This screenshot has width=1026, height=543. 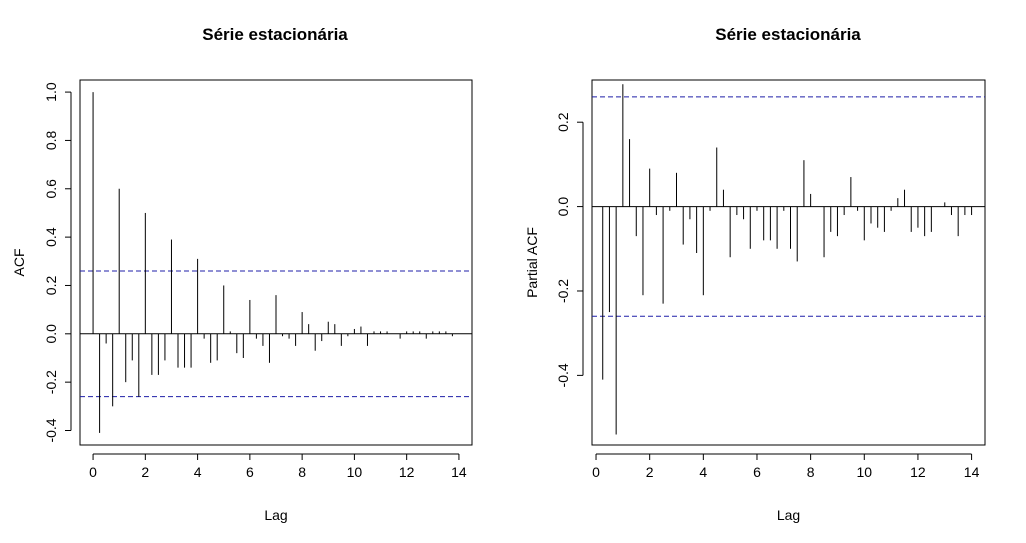 I want to click on acf-x-tick-label: 12, so click(x=407, y=472).